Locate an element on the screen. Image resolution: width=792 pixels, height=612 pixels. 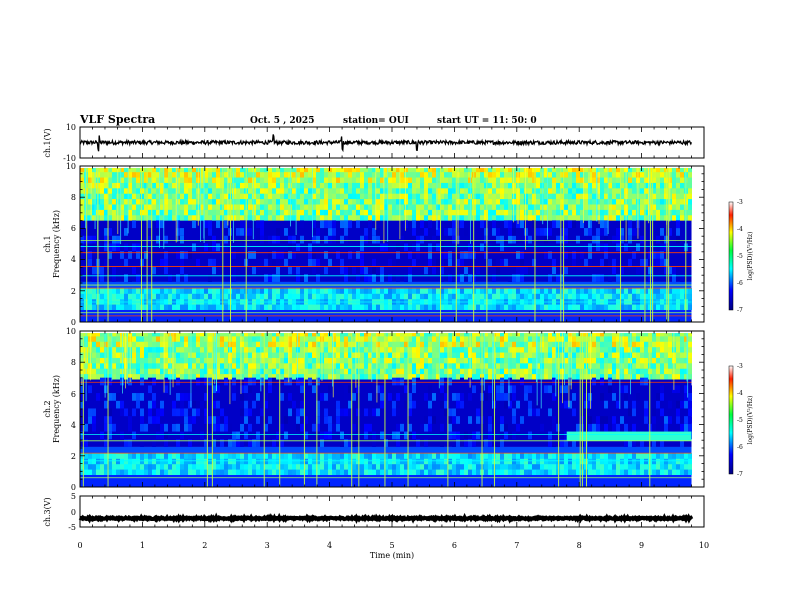
ch2-late-band is located at coordinates (629, 436).